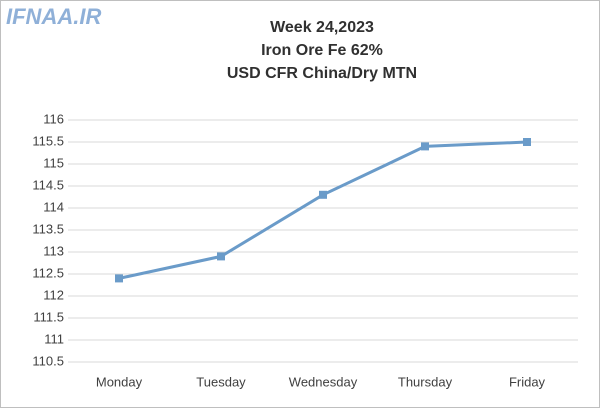 Image resolution: width=600 pixels, height=408 pixels. Describe the element at coordinates (53, 250) in the screenshot. I see `y-tick-label: 113` at that location.